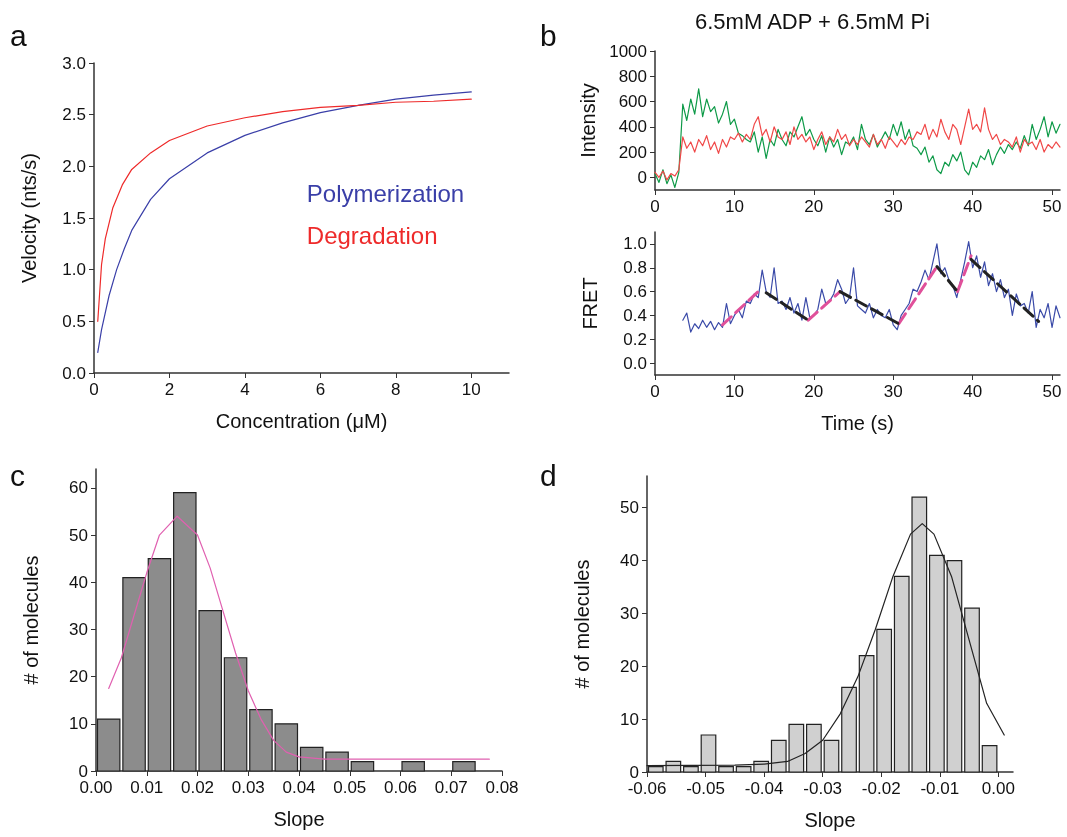  What do you see at coordinates (245, 389) in the screenshot?
I see `x-tick-label: 4` at bounding box center [245, 389].